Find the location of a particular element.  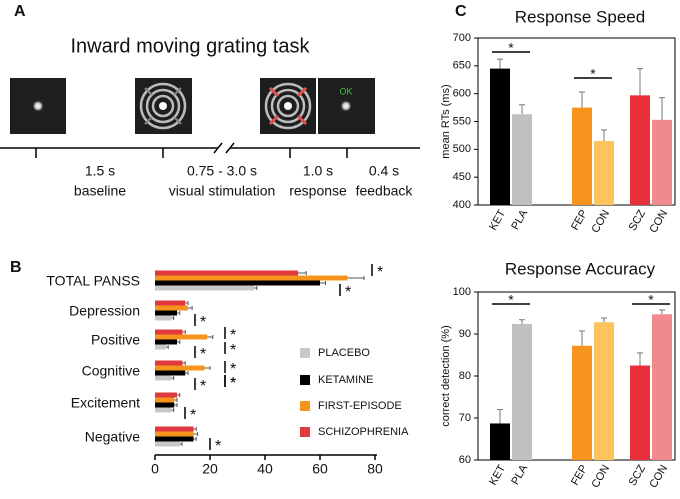

panel-label: A is located at coordinates (20, 11).